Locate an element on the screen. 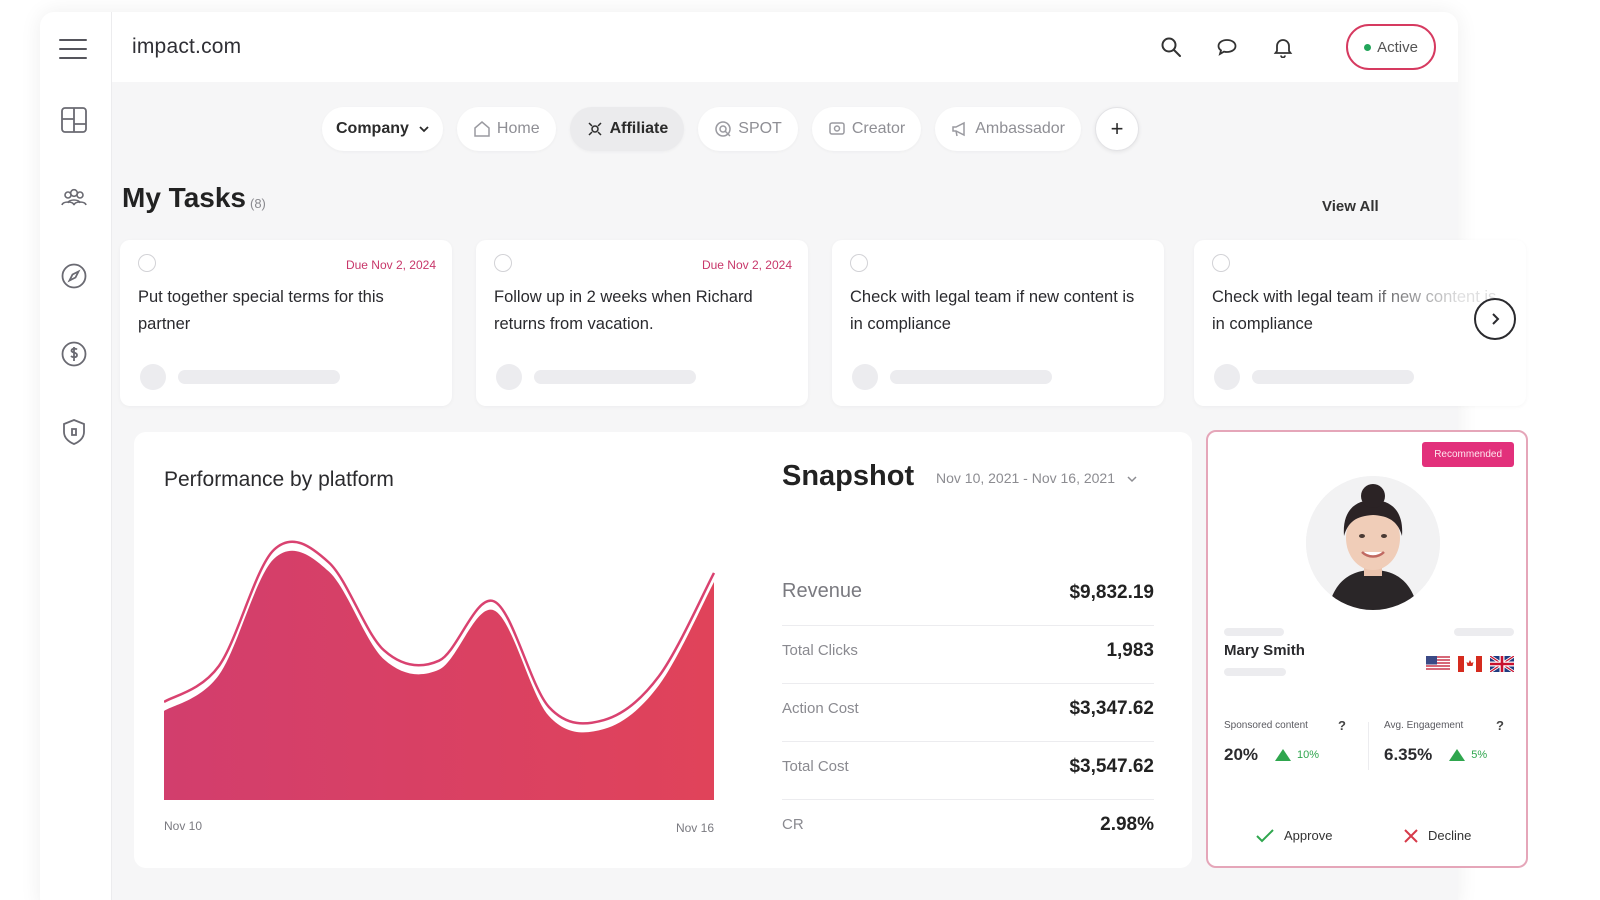  add-tab-button: + is located at coordinates (1117, 129).